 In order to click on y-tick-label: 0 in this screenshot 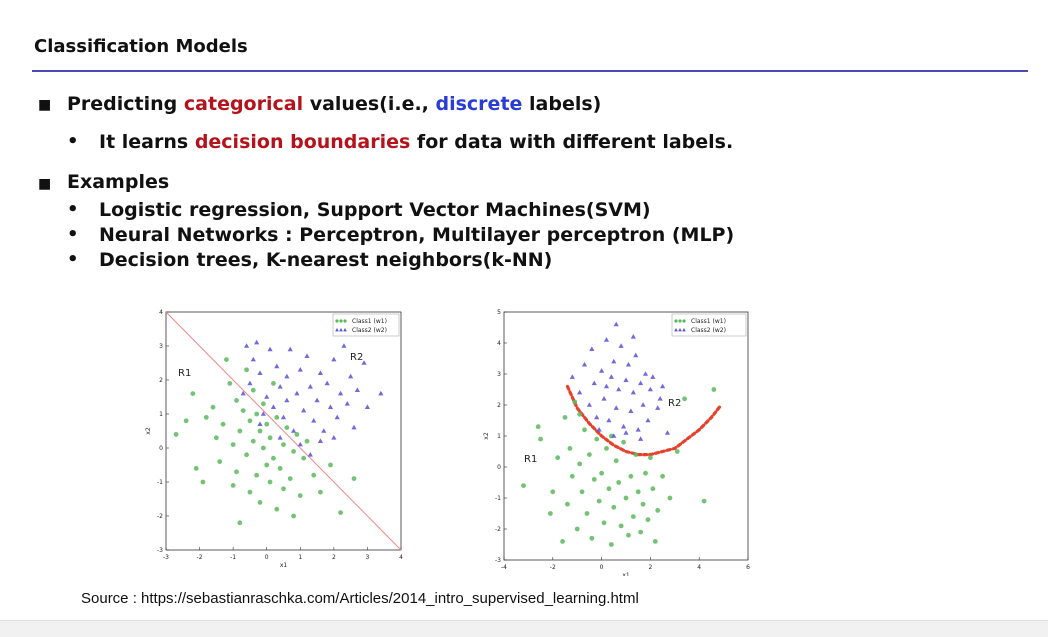, I will do `click(499, 467)`.